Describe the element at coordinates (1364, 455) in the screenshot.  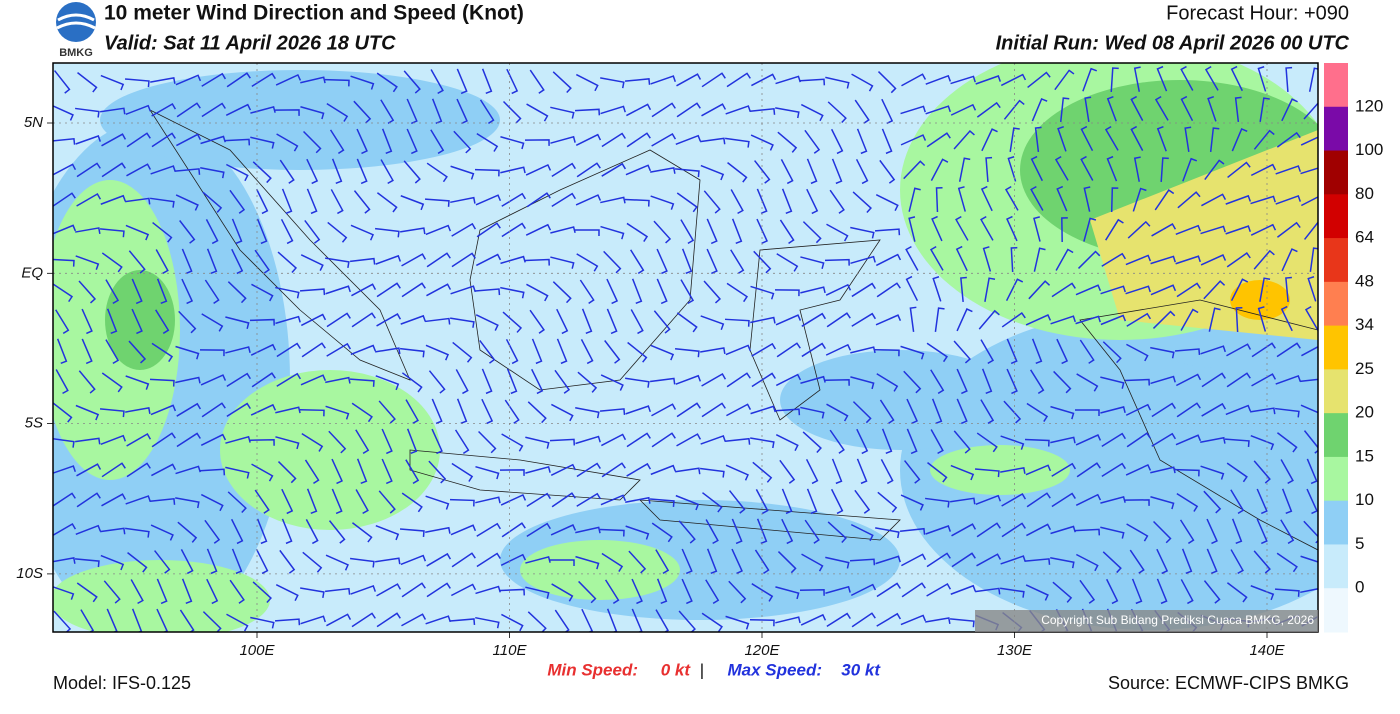
I see `colorbar-label: 15` at that location.